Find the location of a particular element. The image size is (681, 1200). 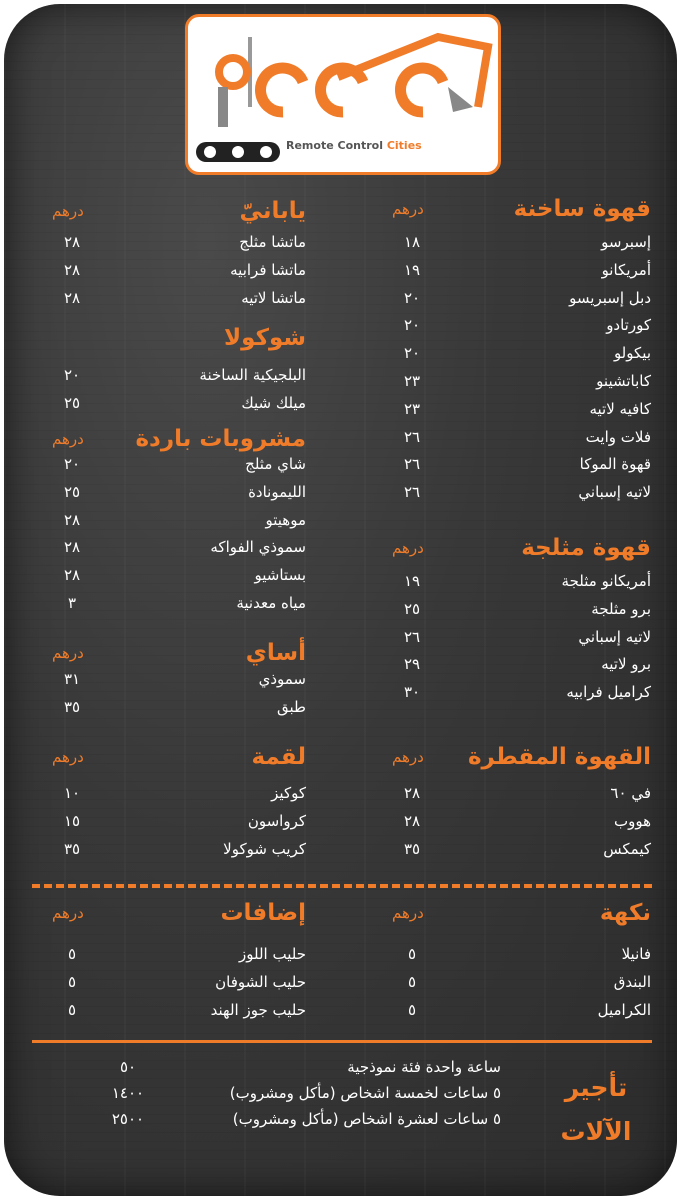

logo-graphic is located at coordinates (344, 97).